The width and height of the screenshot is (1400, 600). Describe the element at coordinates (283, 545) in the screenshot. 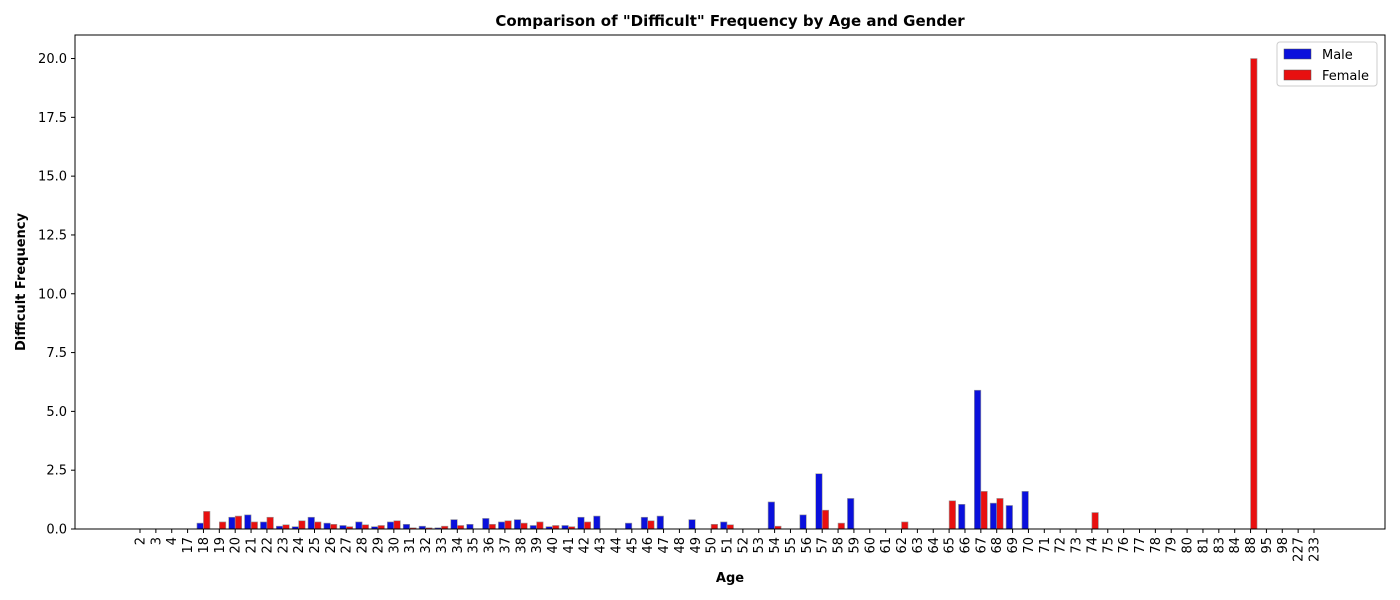

I see `x-tick-label: 23` at that location.